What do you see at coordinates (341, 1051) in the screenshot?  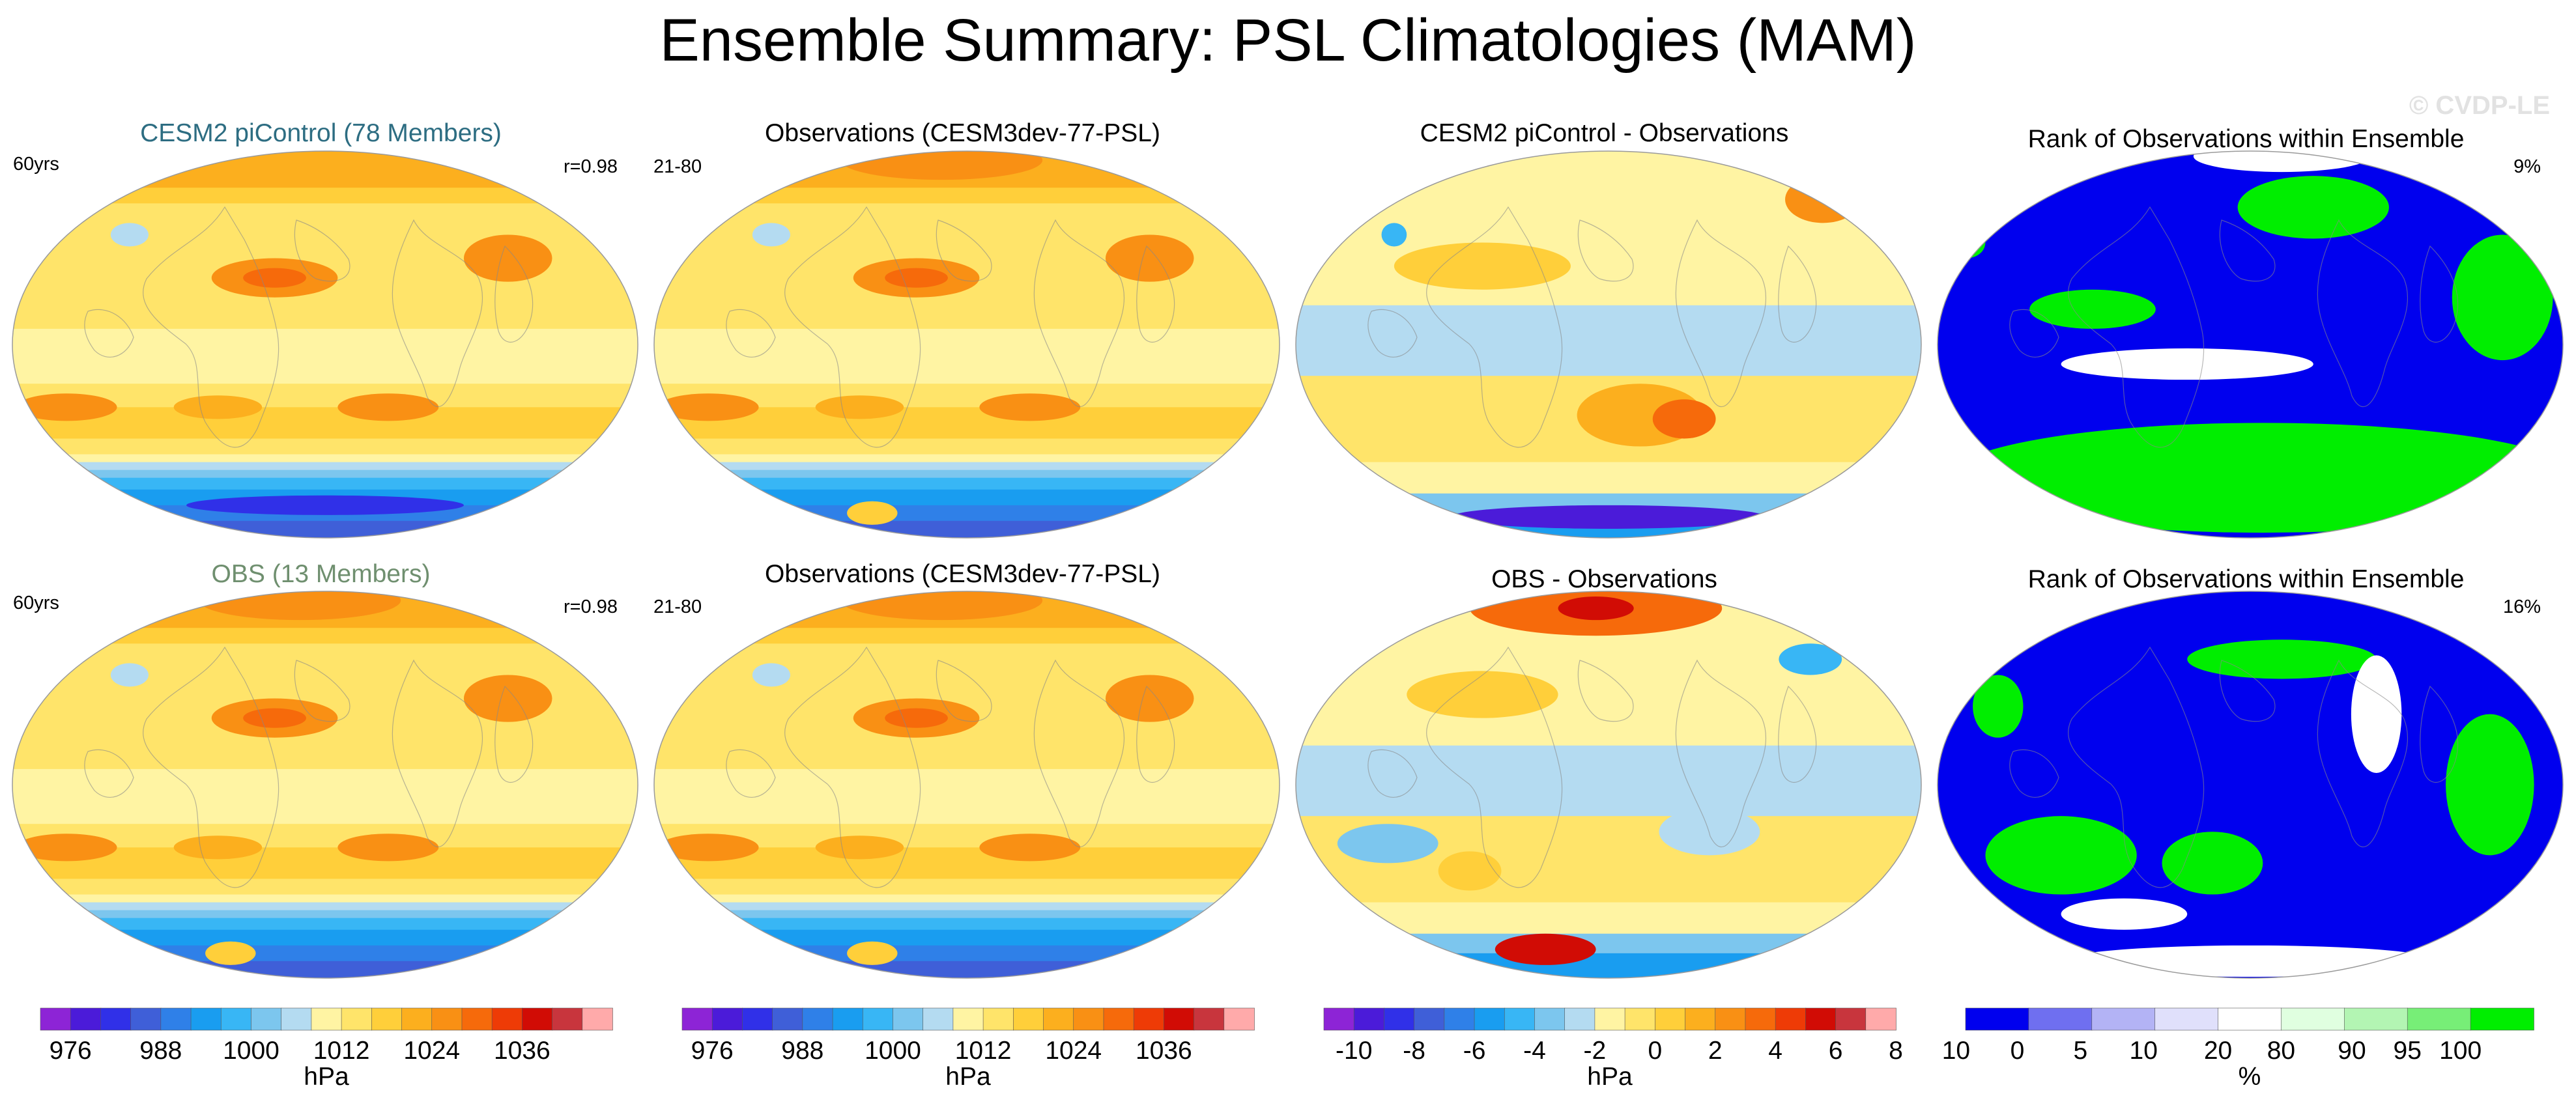 I see `colorbar-tick-label: 1012` at bounding box center [341, 1051].